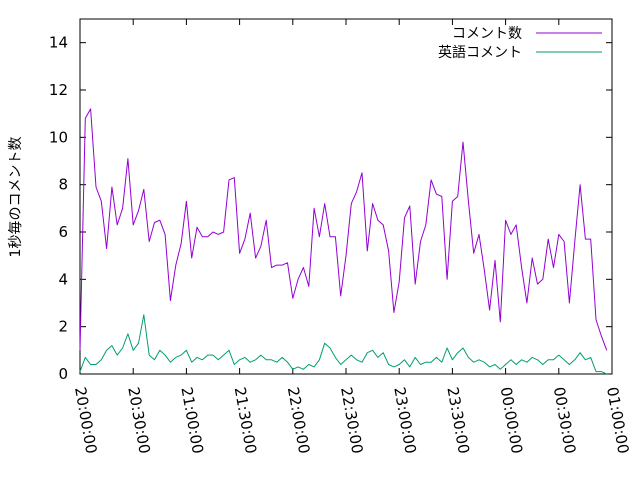 The image size is (640, 480). Describe the element at coordinates (138, 420) in the screenshot. I see `x-tick-label: 20:30:00` at that location.